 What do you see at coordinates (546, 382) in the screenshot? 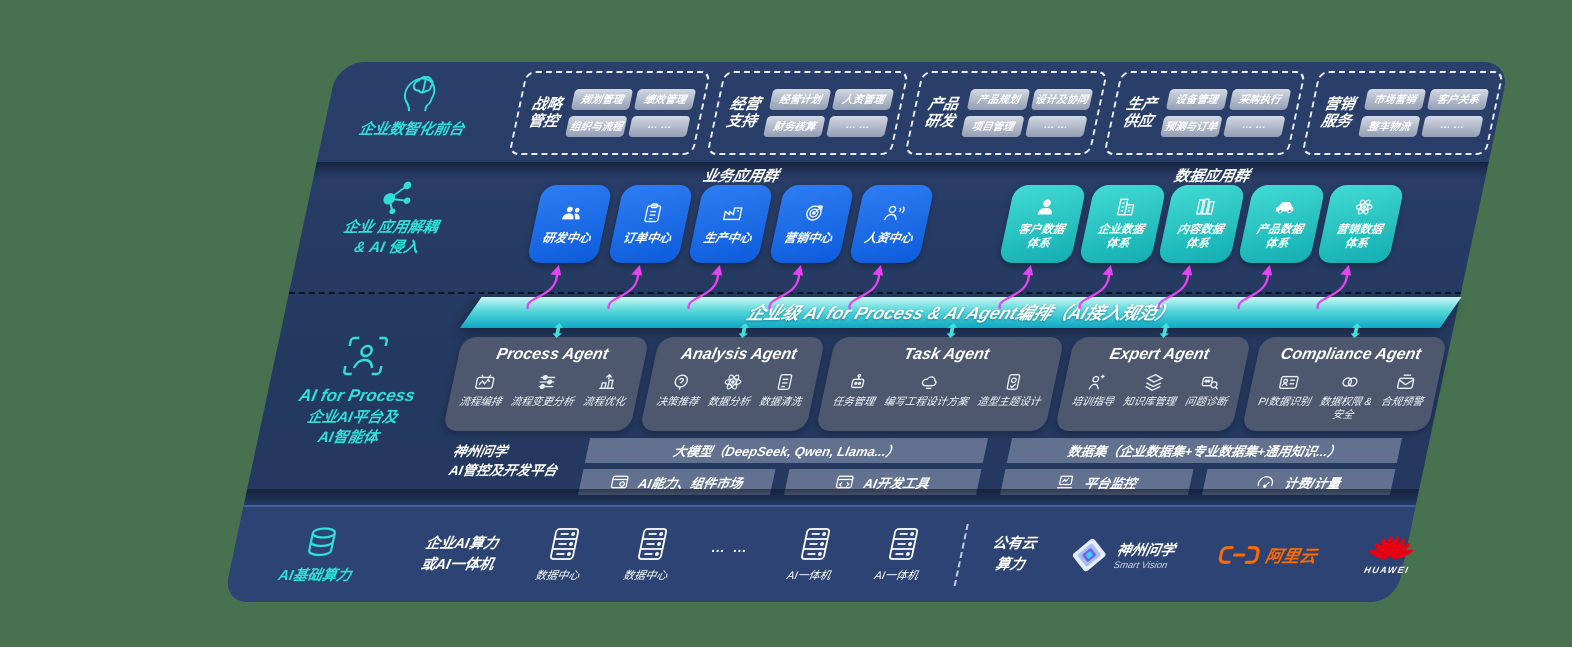
I see `sliders-icon` at bounding box center [546, 382].